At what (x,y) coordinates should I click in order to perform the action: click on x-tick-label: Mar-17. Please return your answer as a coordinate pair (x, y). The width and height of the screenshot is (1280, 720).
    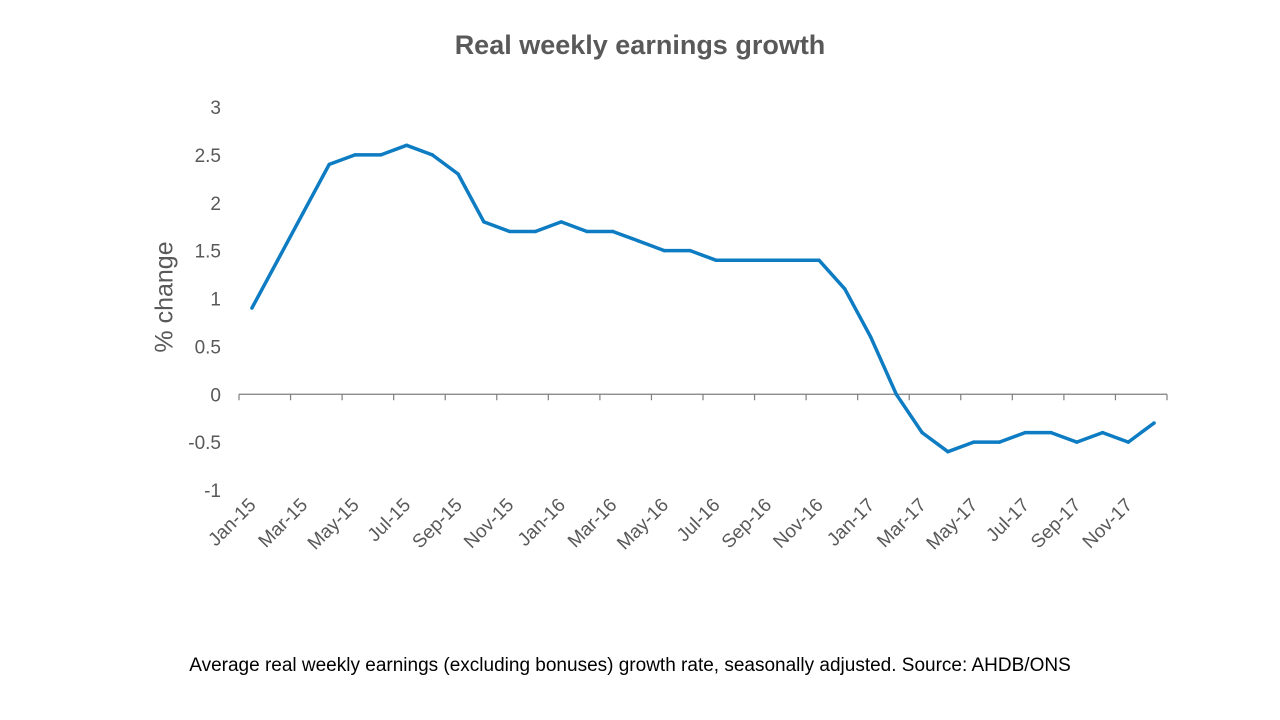
    Looking at the image, I should click on (901, 523).